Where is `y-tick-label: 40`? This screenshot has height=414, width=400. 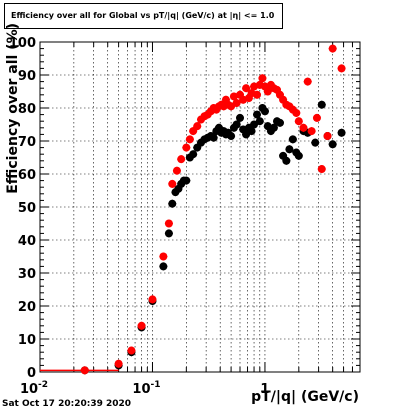 y-tick-label: 40 is located at coordinates (27, 241).